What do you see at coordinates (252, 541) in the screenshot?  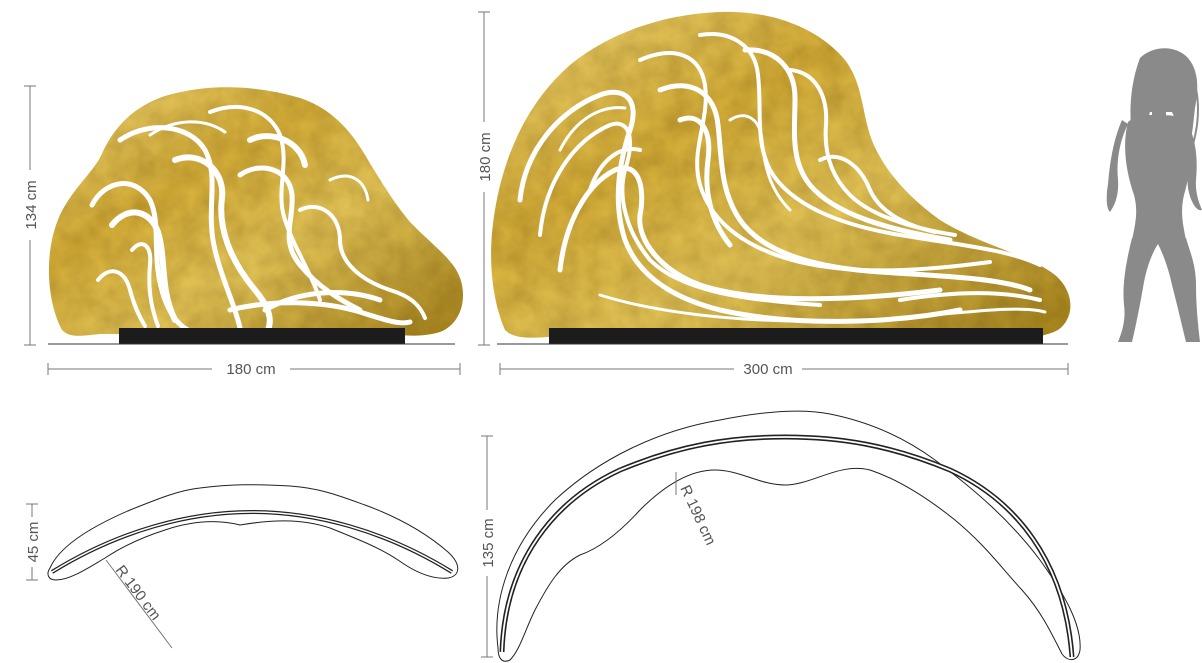 I see `small-top-arc` at bounding box center [252, 541].